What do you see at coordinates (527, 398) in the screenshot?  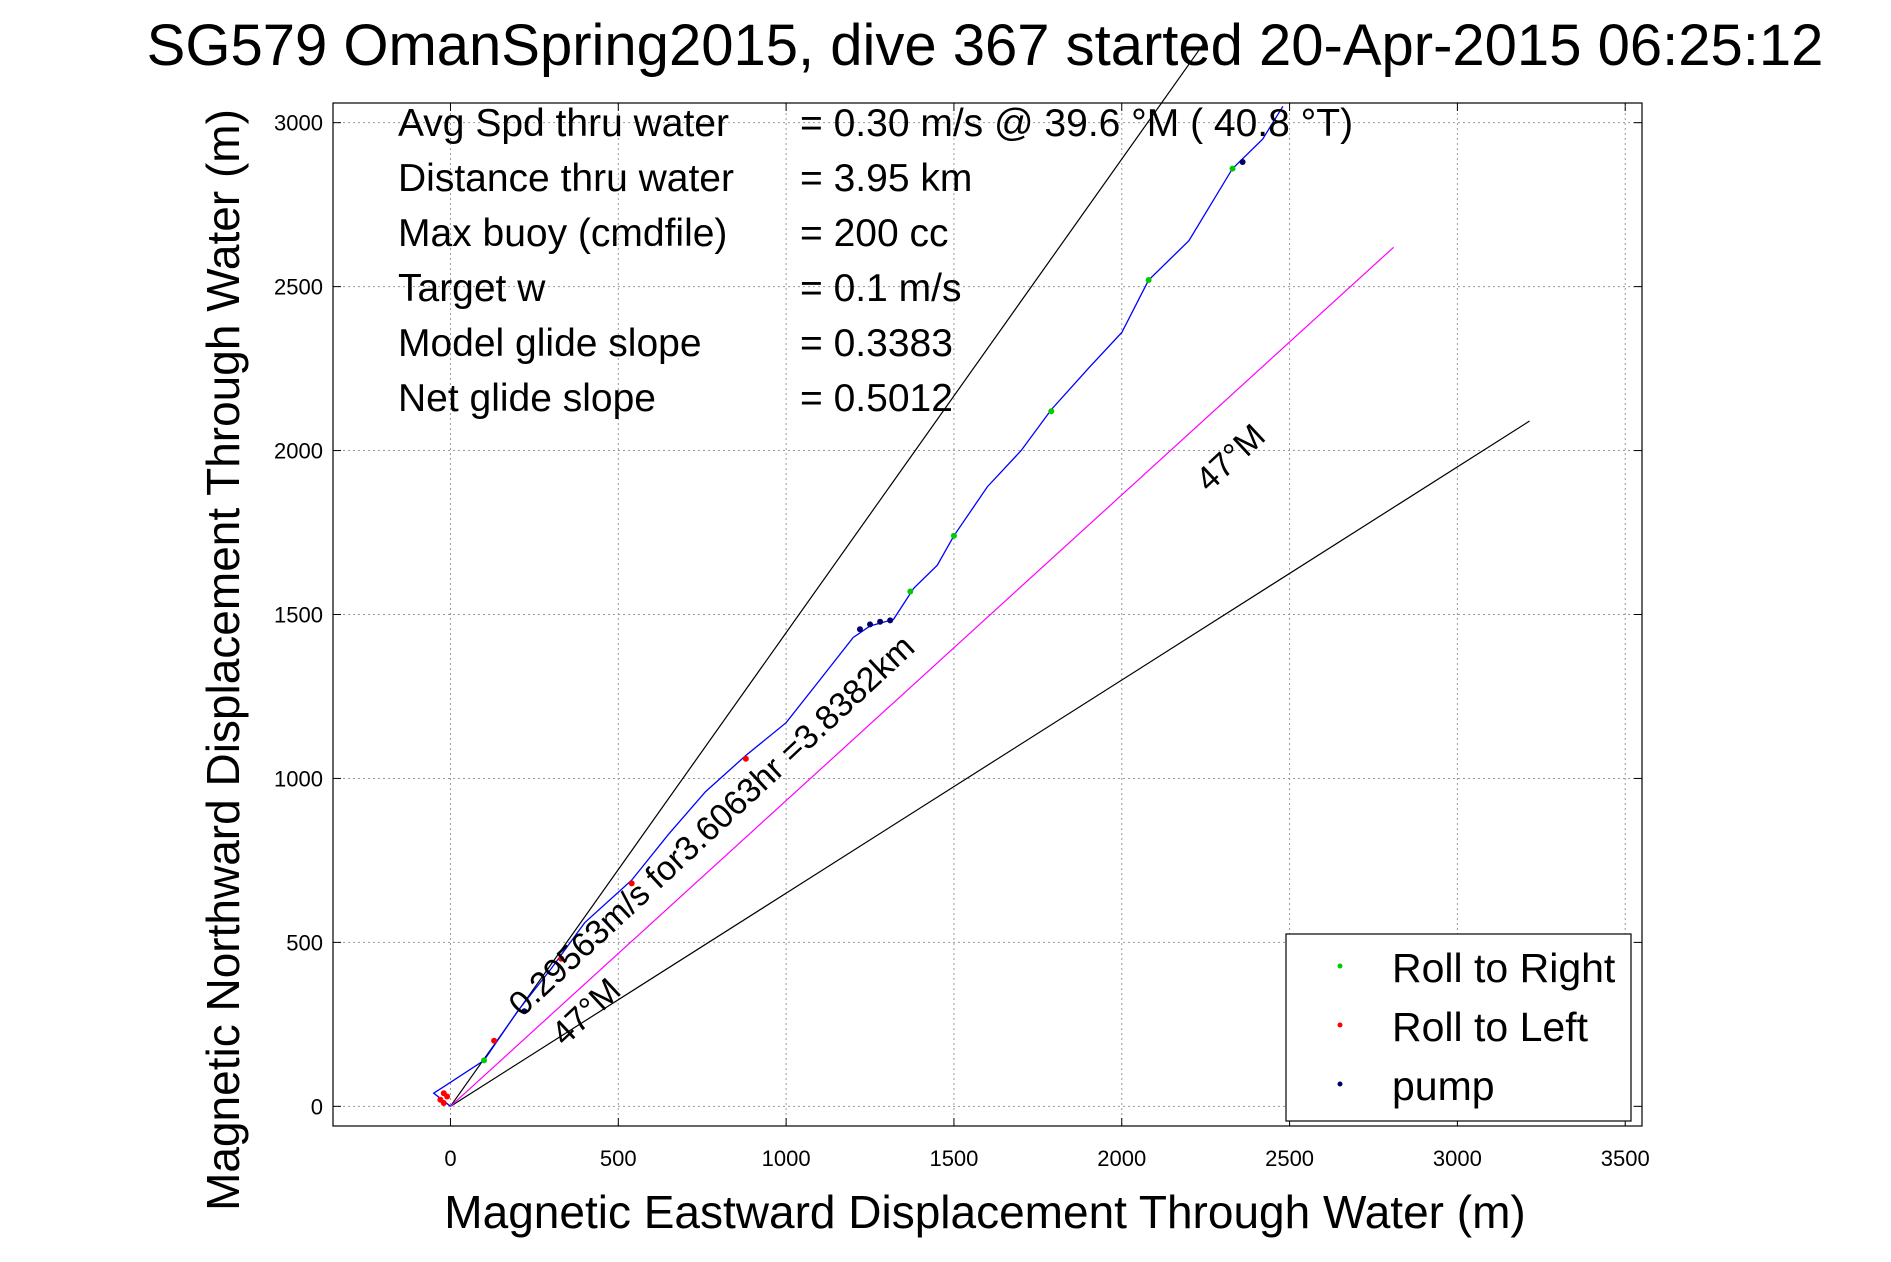 I see `annotation-label: Net glide slope` at bounding box center [527, 398].